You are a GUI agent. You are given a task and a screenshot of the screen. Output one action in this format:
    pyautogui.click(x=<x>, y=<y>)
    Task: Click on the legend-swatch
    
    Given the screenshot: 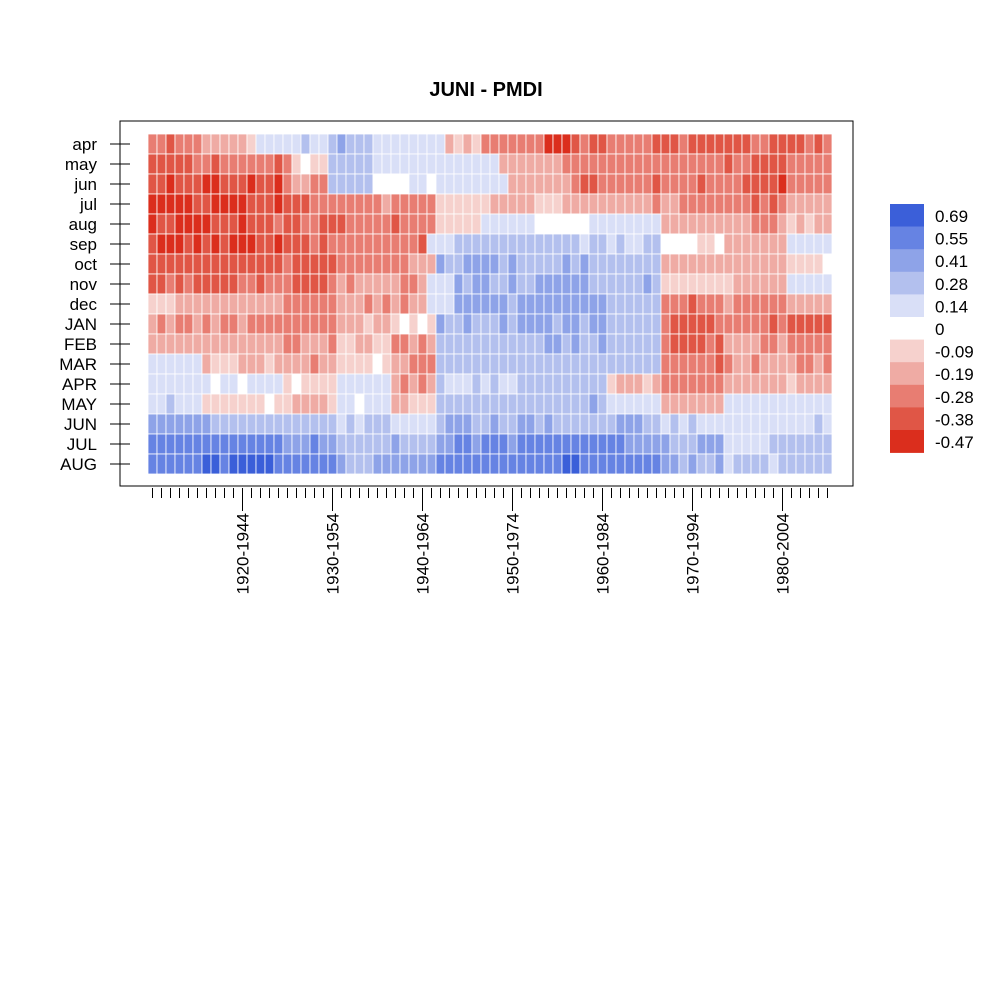 What is the action you would take?
    pyautogui.click(x=907, y=261)
    